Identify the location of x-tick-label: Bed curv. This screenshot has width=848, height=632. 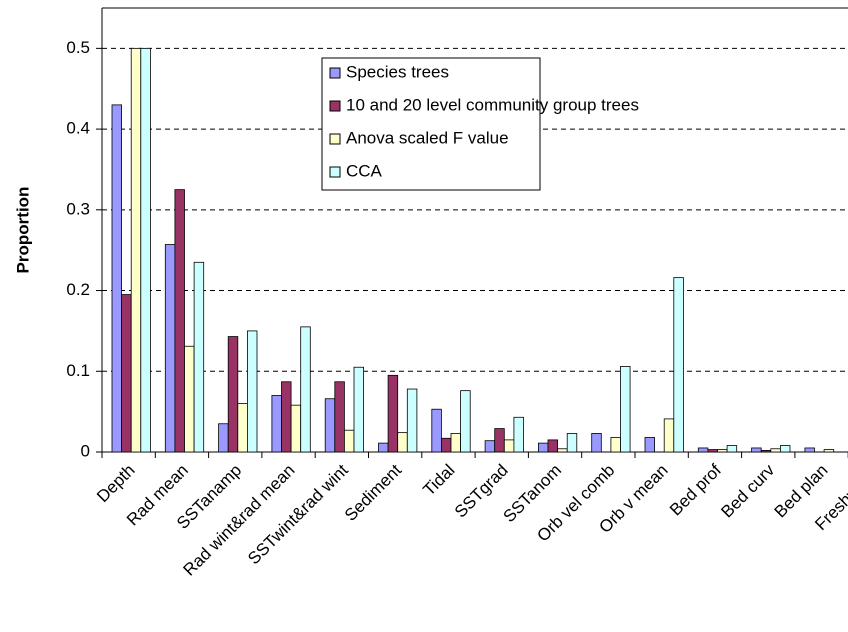
(747, 490).